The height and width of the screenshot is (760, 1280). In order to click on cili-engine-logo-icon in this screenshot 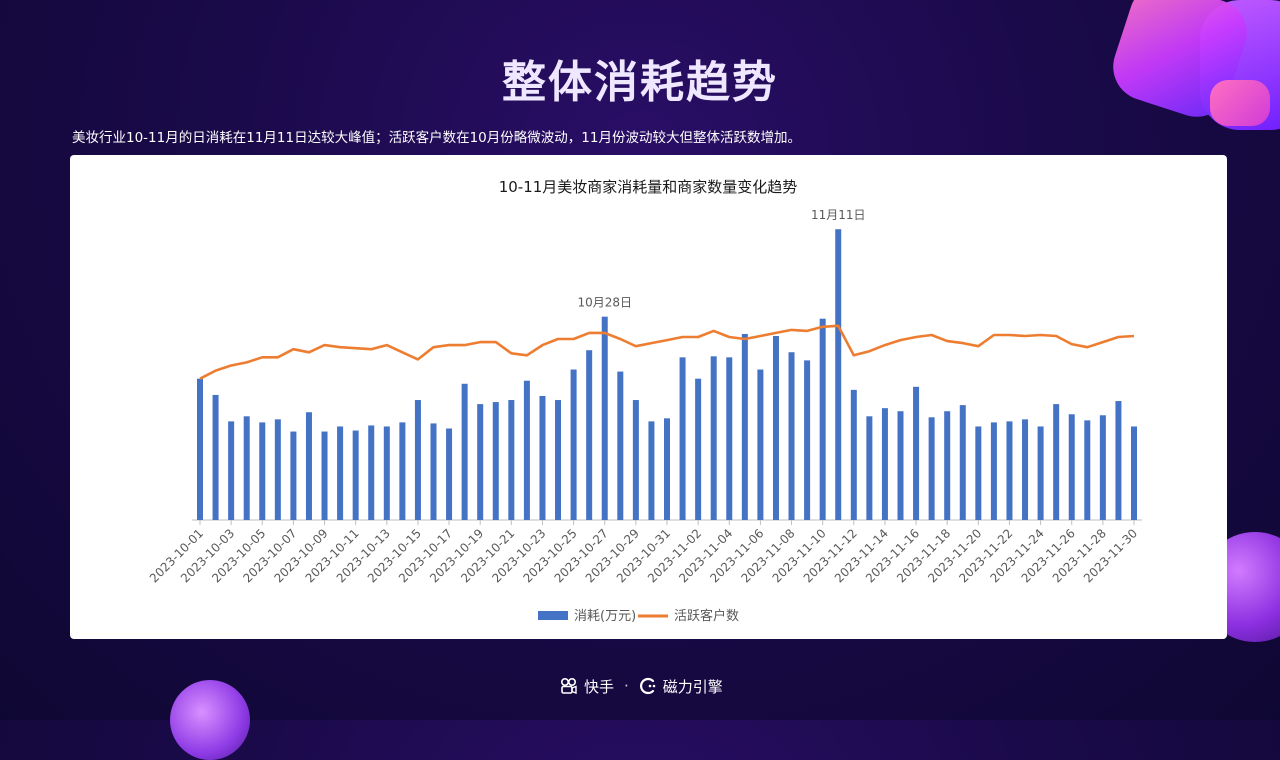, I will do `click(647, 686)`.